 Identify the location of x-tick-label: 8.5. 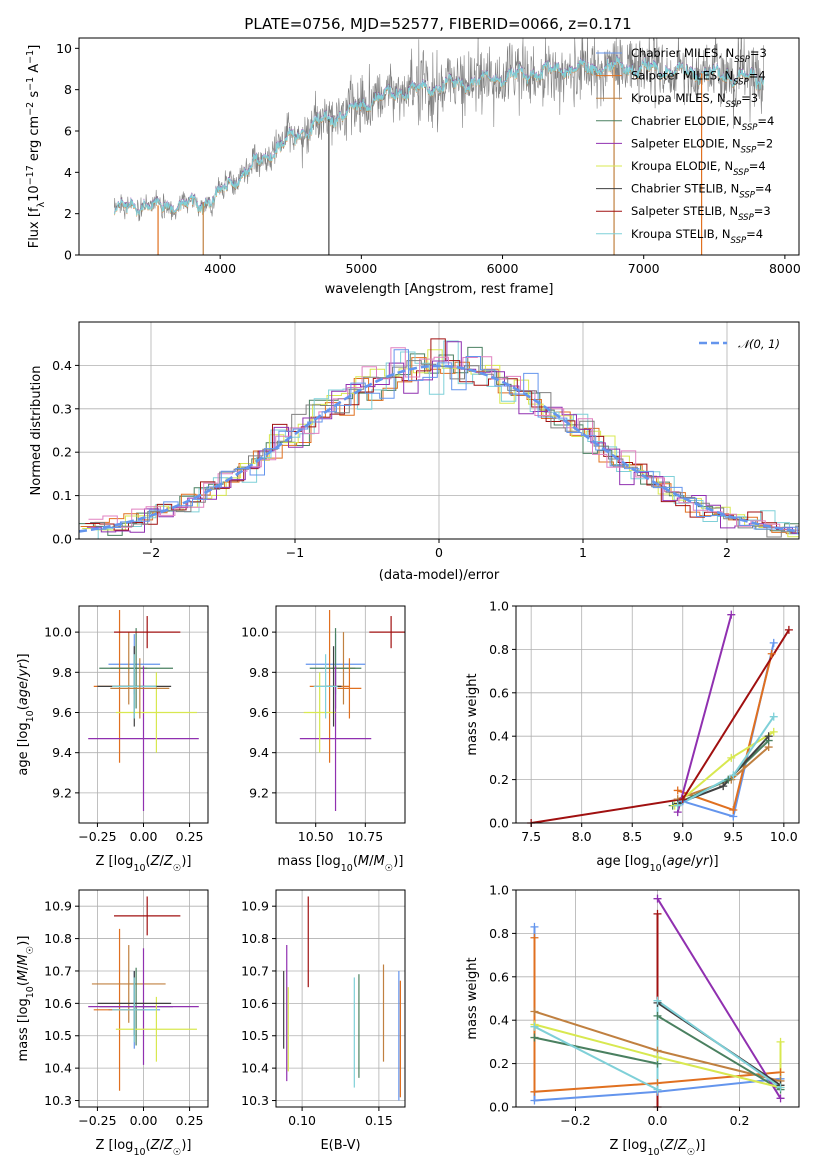
(632, 836).